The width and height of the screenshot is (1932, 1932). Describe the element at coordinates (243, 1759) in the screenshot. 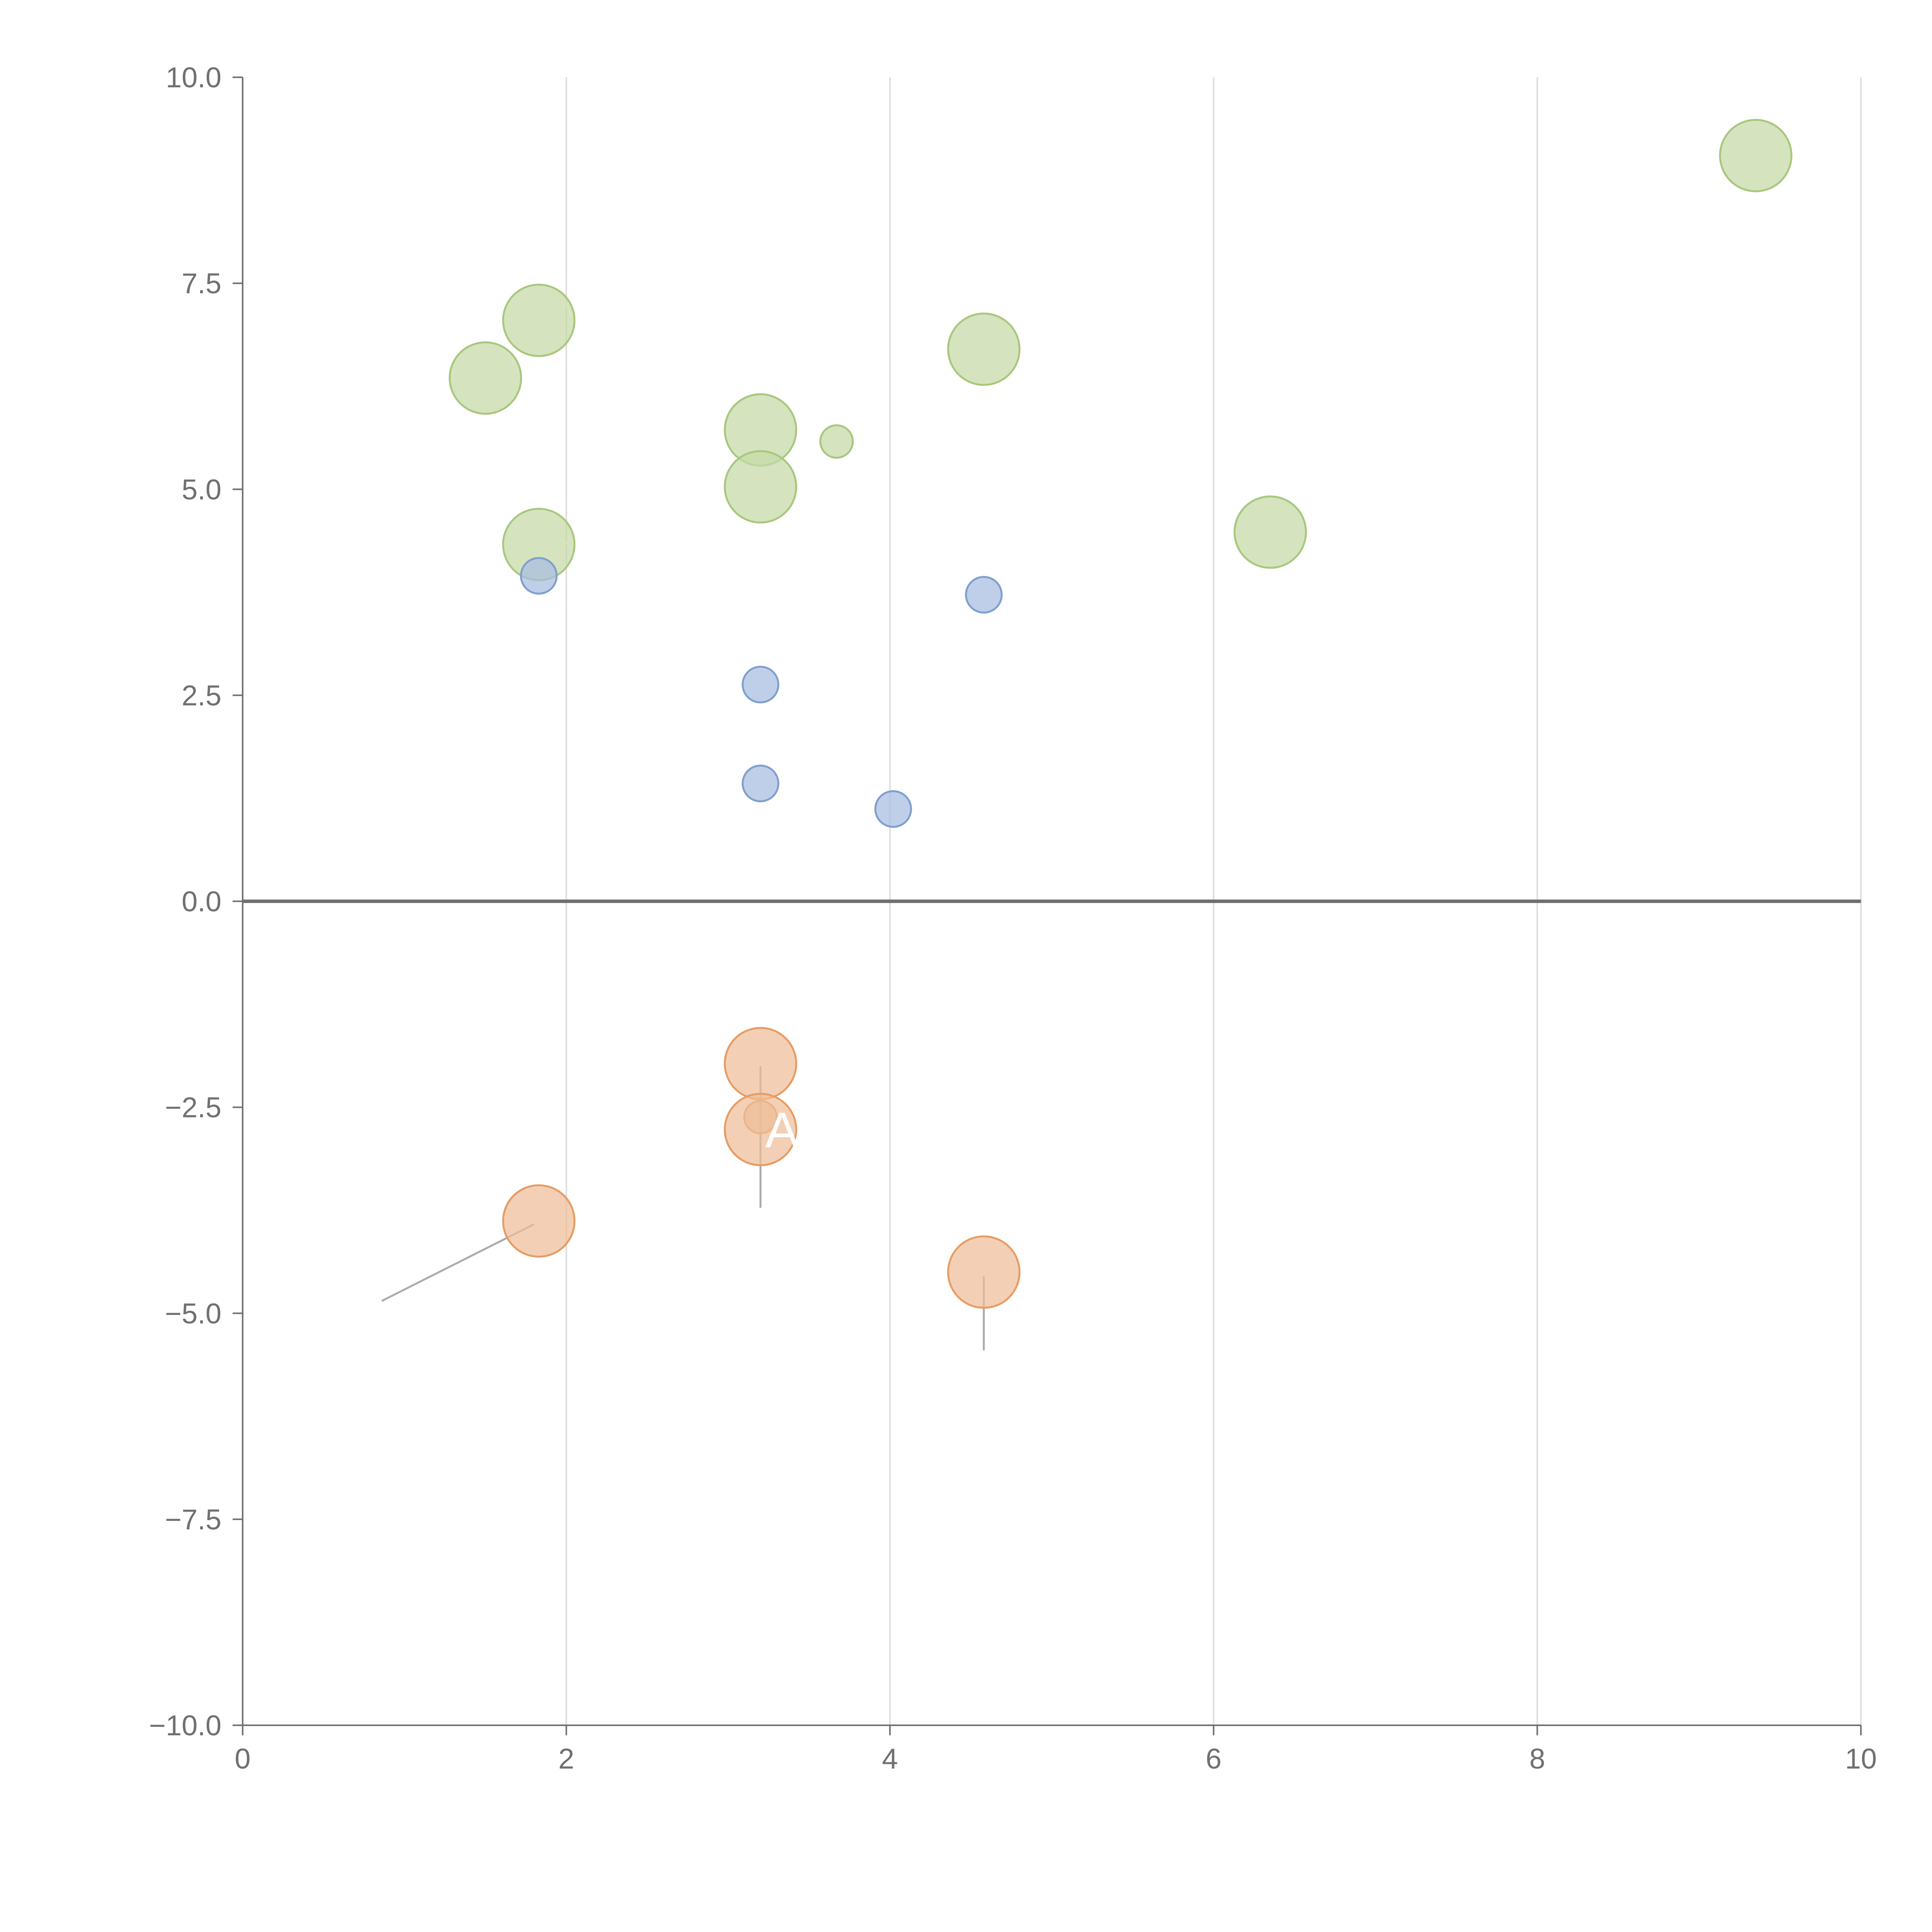

I see `x-tick-label: 0` at that location.